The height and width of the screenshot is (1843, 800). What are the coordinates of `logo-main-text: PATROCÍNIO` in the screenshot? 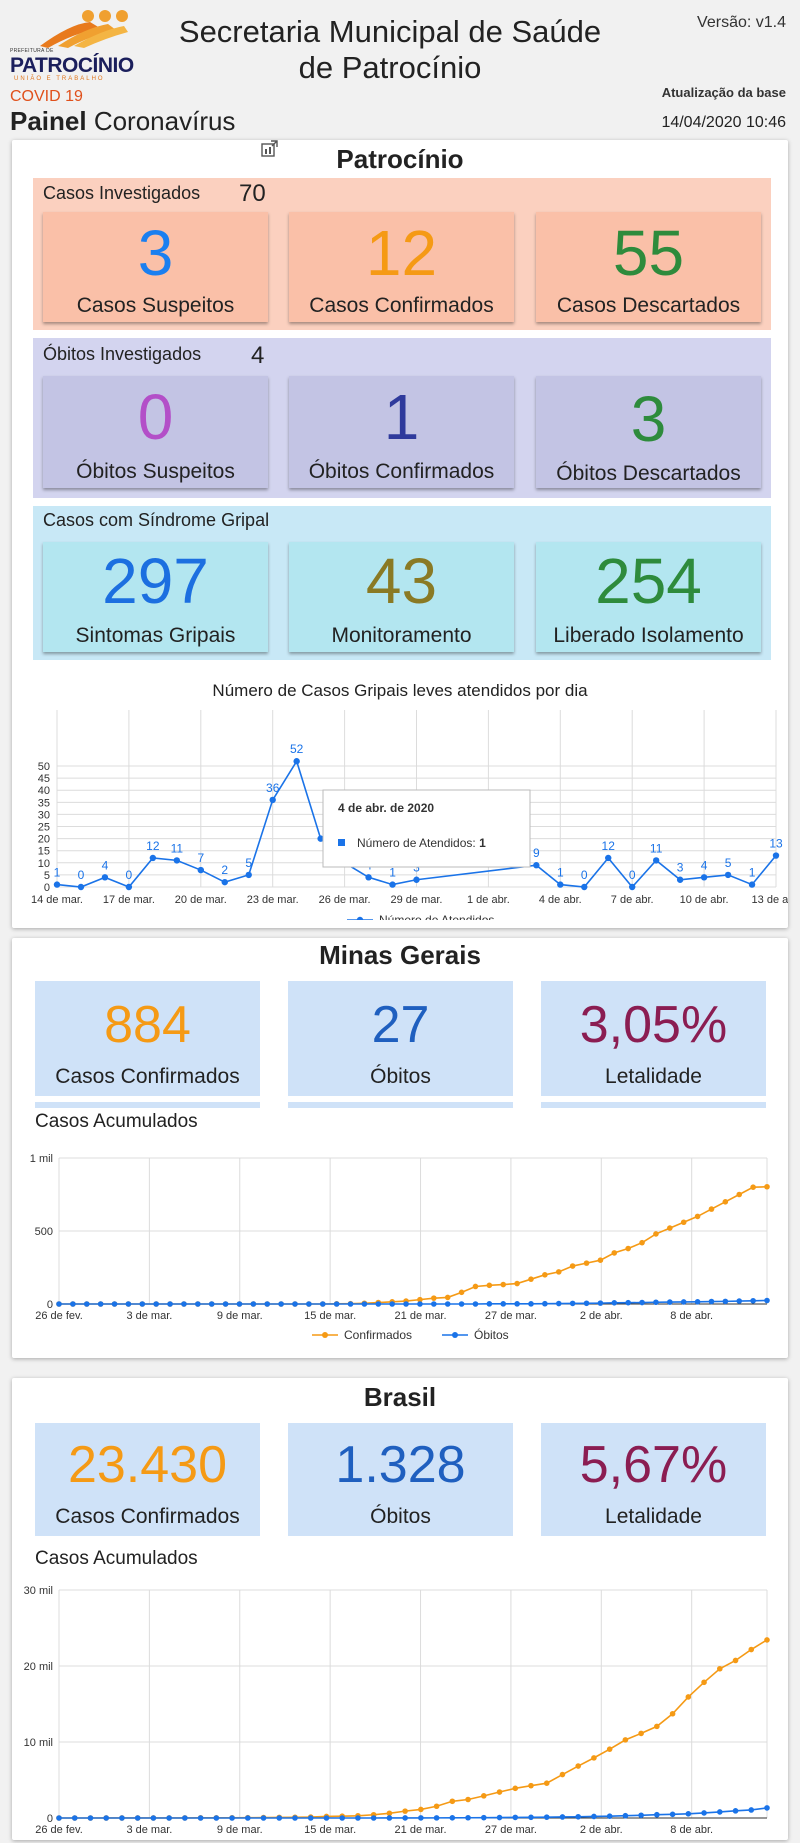 It's located at (72, 65).